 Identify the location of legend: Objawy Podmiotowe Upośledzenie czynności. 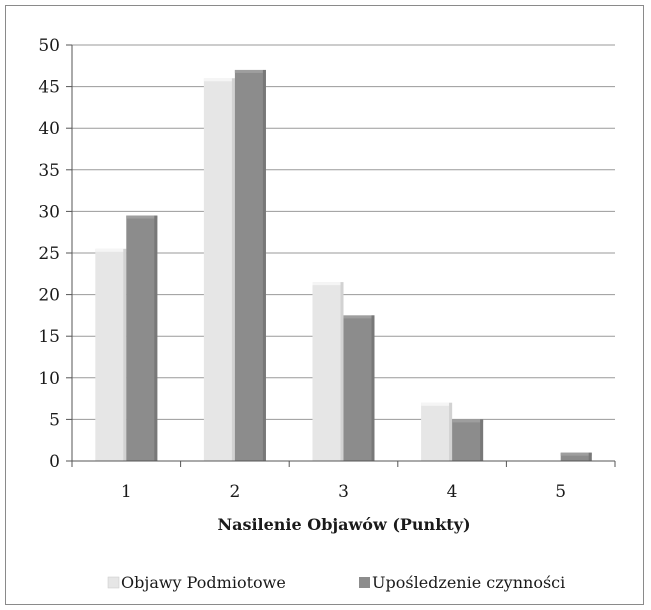
(336, 582).